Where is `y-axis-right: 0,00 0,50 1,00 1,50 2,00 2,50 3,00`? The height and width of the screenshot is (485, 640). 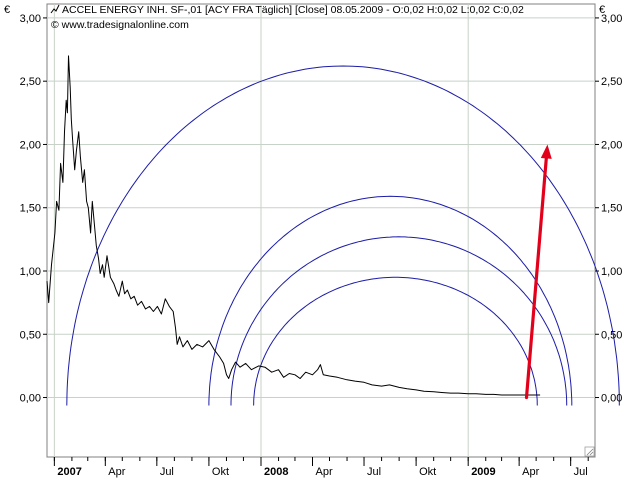 y-axis-right: 0,00 0,50 1,00 1,50 2,00 2,50 3,00 is located at coordinates (608, 209).